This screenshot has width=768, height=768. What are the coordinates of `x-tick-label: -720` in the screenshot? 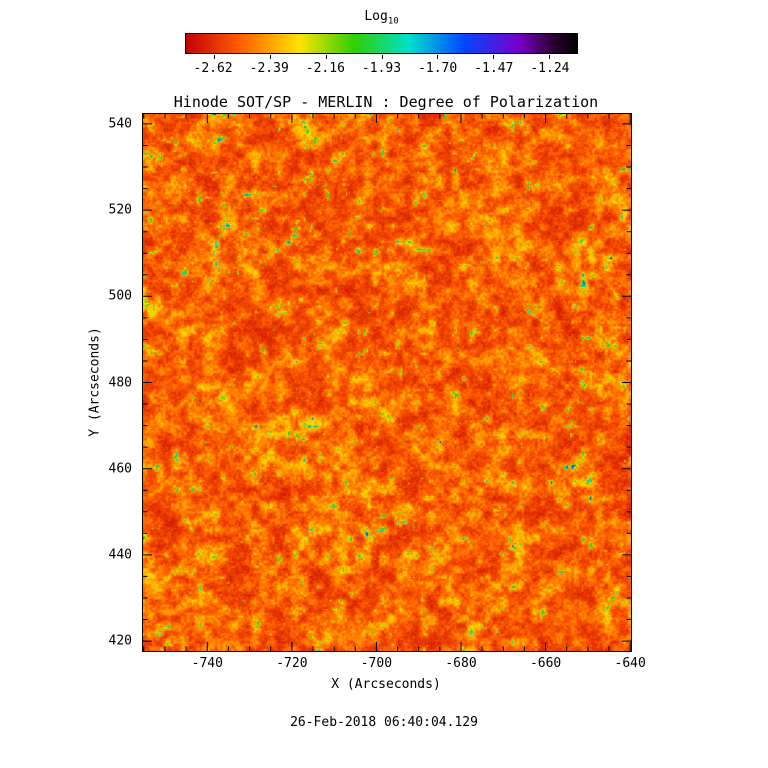 It's located at (292, 663).